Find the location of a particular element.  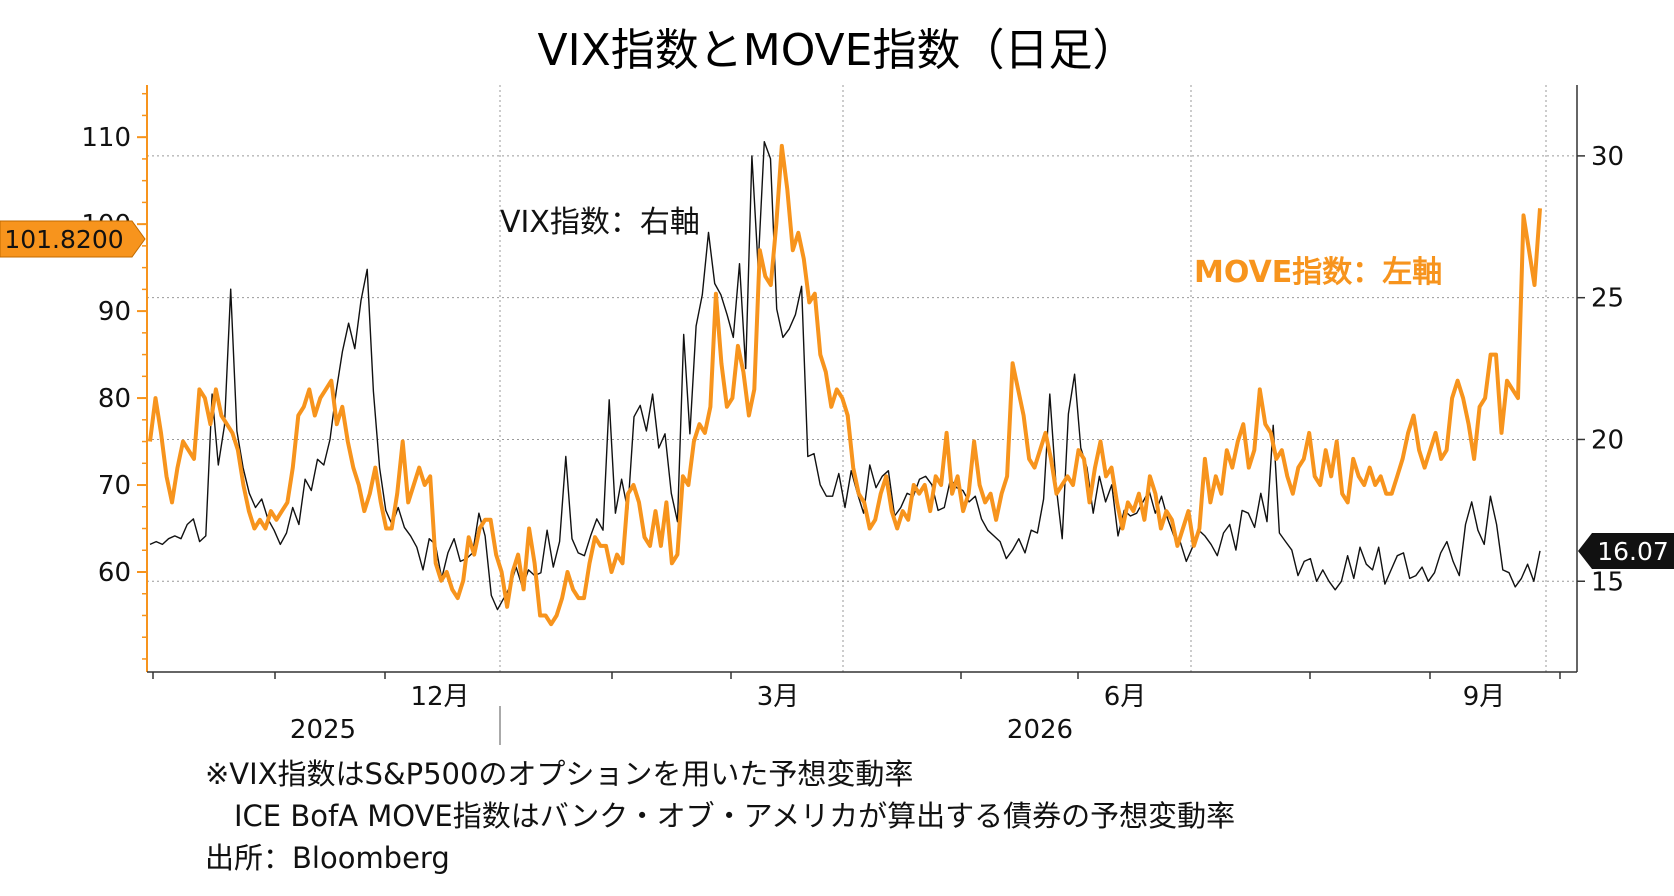

right-axis-ticks: 15 20 25 30 is located at coordinates (1600, 369).